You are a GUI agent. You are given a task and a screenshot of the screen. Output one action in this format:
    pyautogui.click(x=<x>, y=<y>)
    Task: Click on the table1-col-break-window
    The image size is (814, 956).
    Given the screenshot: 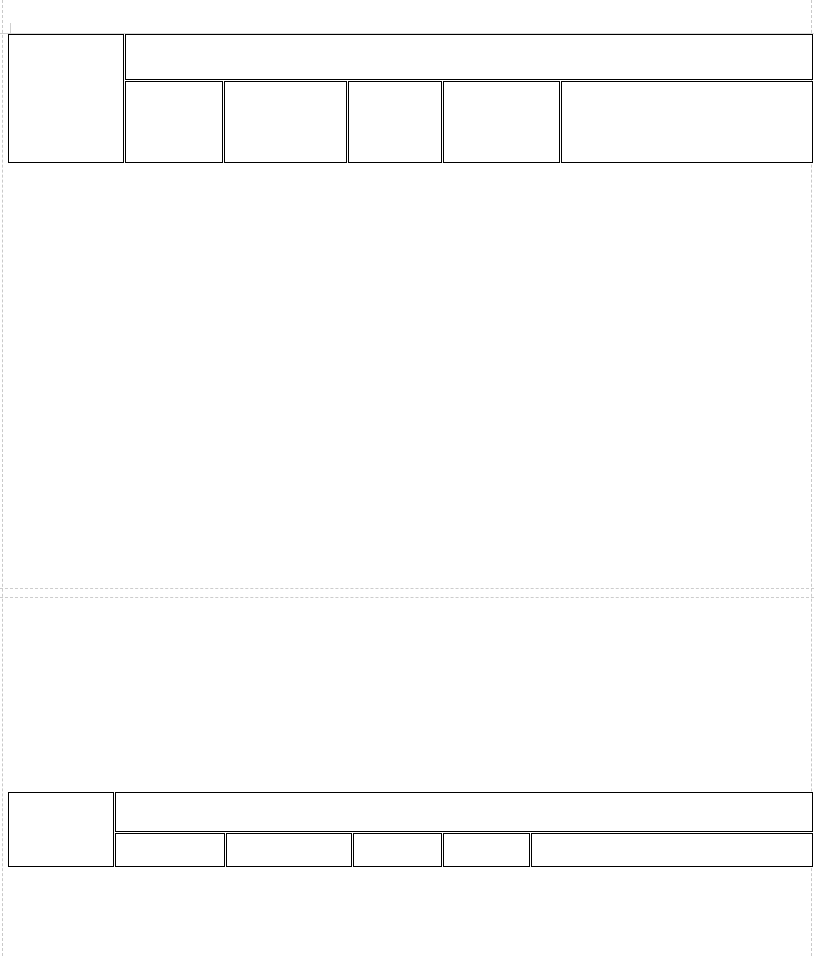 What is the action you would take?
    pyautogui.click(x=686, y=122)
    